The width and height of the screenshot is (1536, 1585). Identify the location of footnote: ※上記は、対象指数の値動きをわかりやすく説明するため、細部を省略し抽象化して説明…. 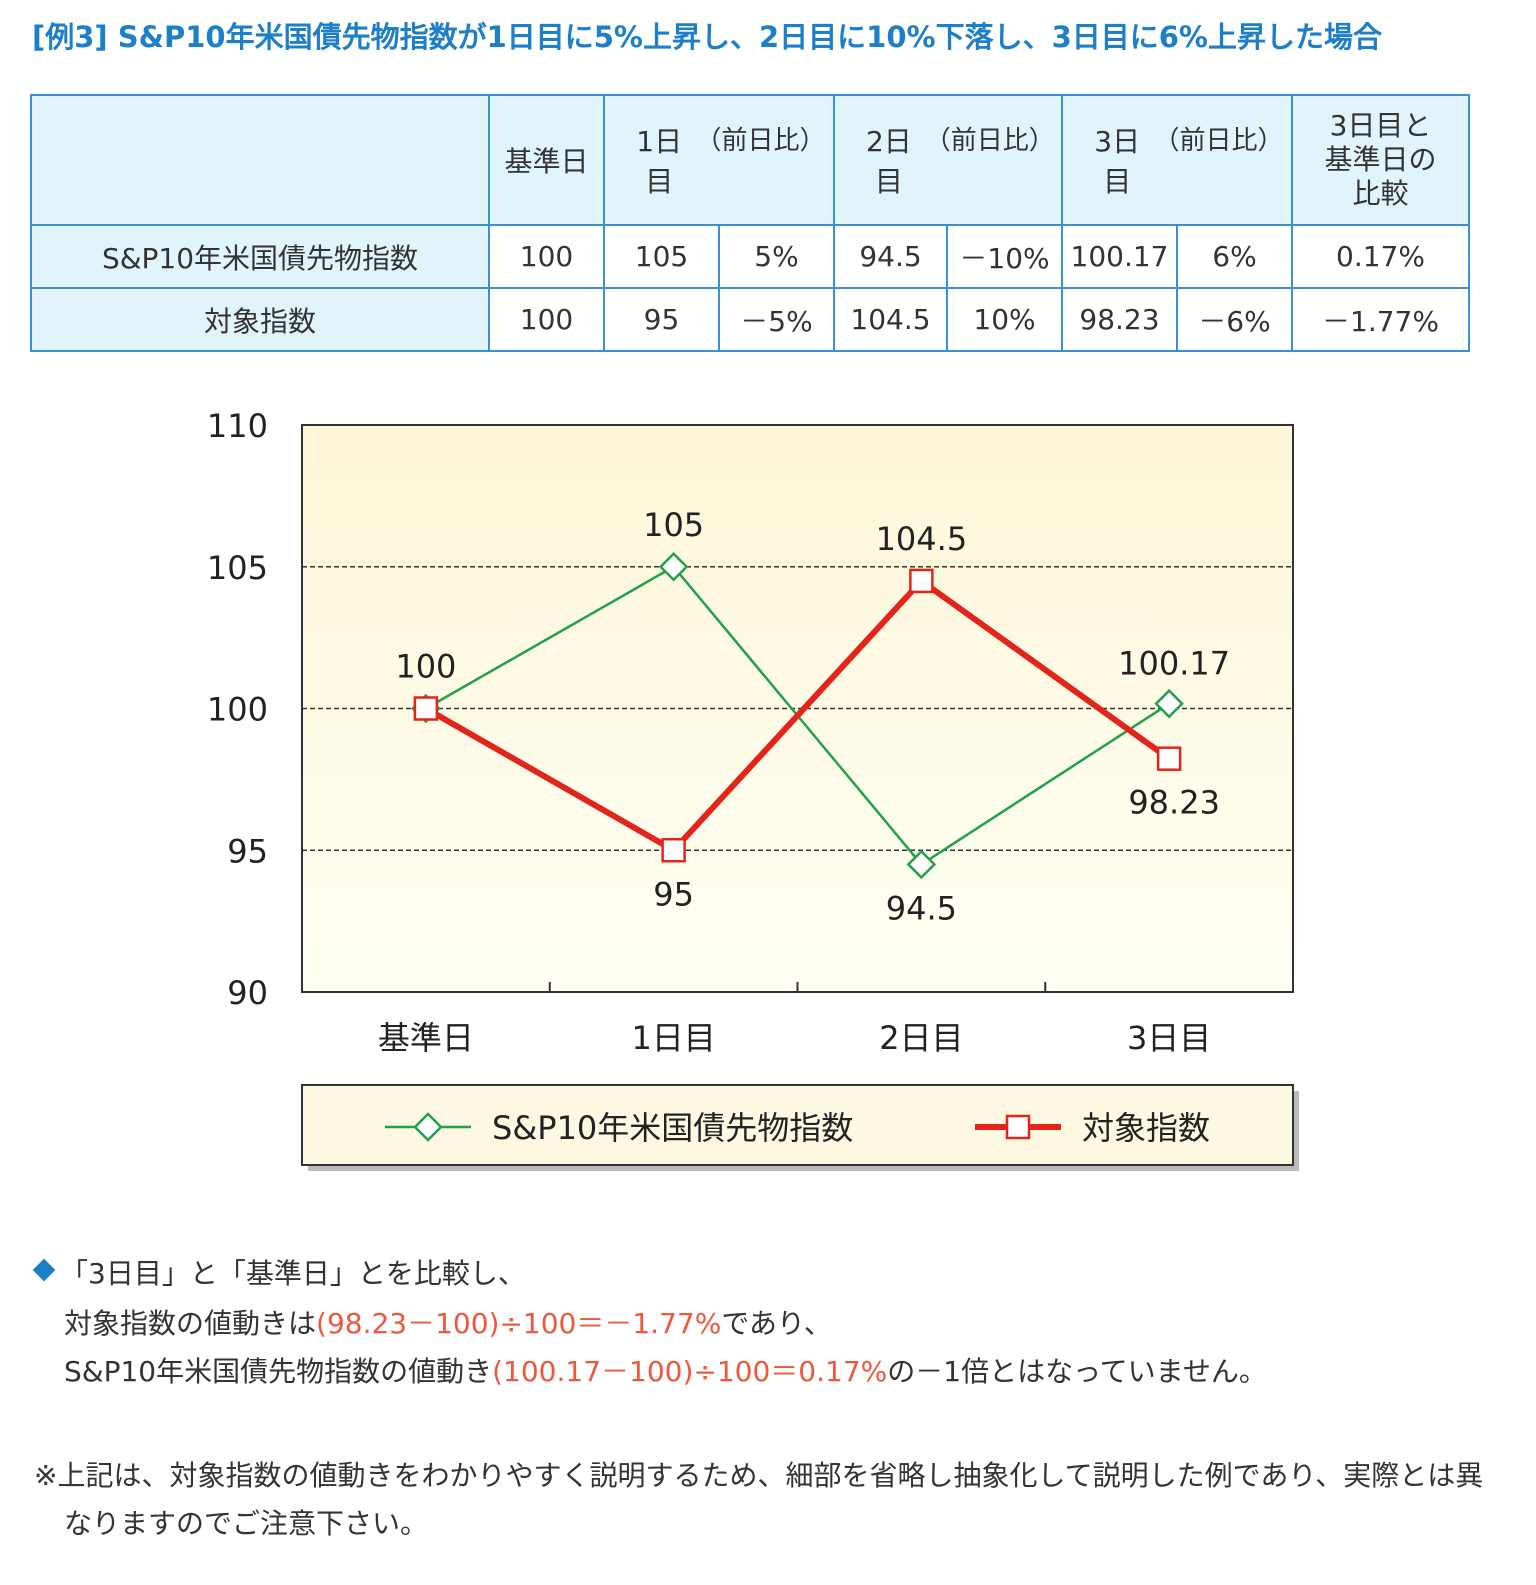
(759, 1499).